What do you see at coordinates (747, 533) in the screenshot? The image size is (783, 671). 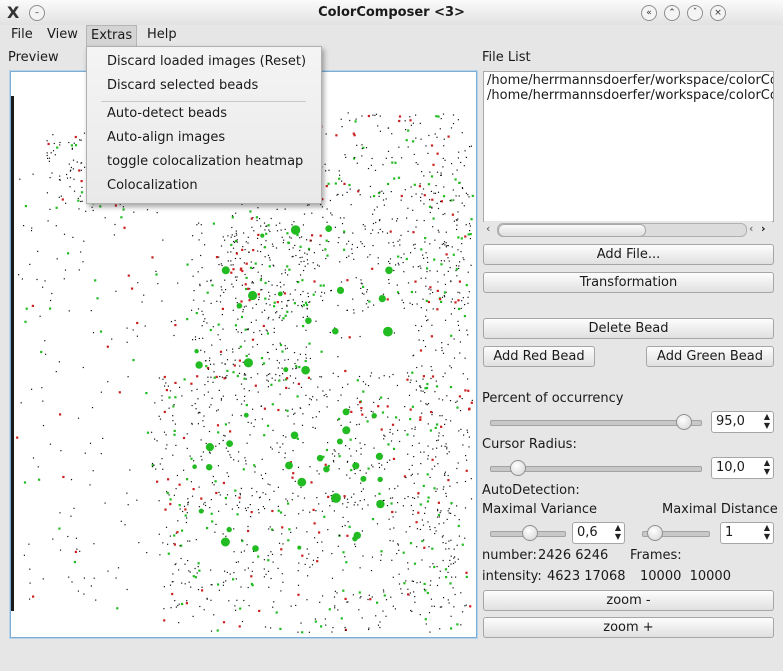 I see `distance-spinbox: 1 ▲ ▼` at bounding box center [747, 533].